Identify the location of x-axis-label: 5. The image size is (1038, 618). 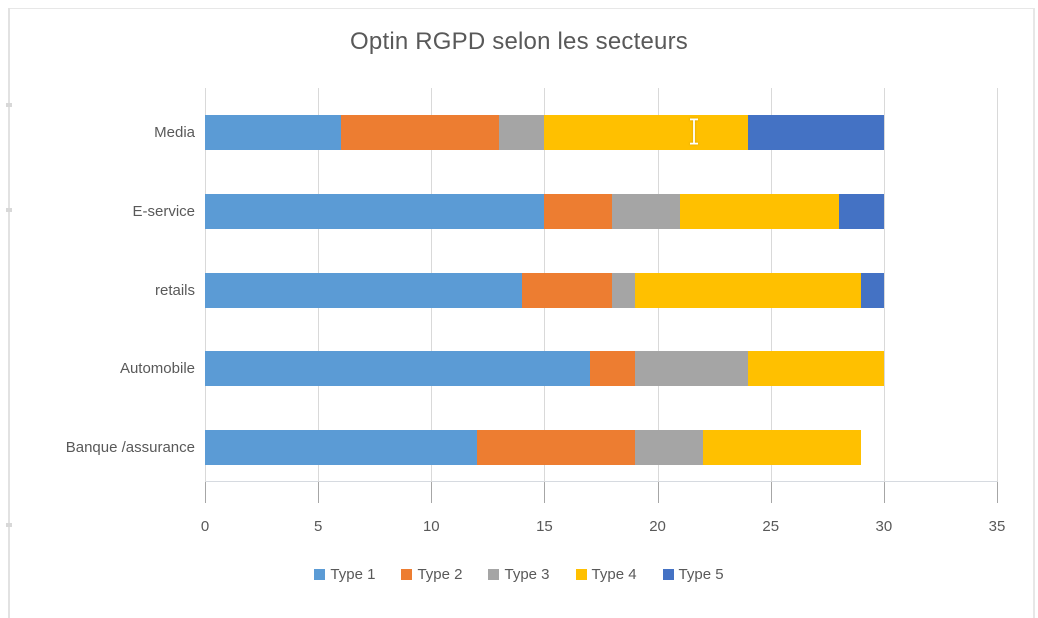
(318, 526).